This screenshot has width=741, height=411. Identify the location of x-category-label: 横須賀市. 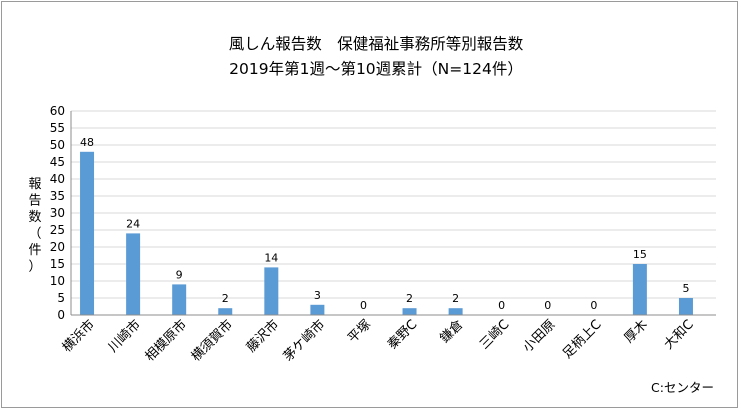
(212, 341).